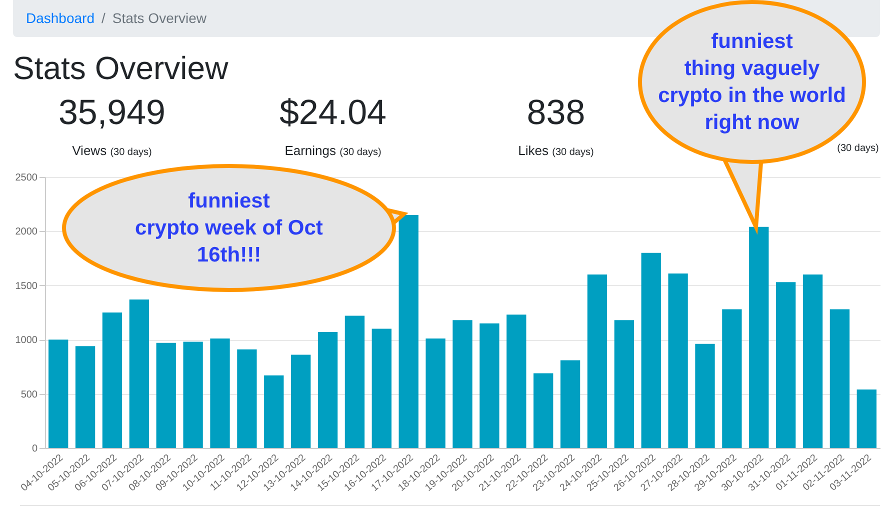 The width and height of the screenshot is (893, 517). I want to click on text: Earnings, so click(310, 150).